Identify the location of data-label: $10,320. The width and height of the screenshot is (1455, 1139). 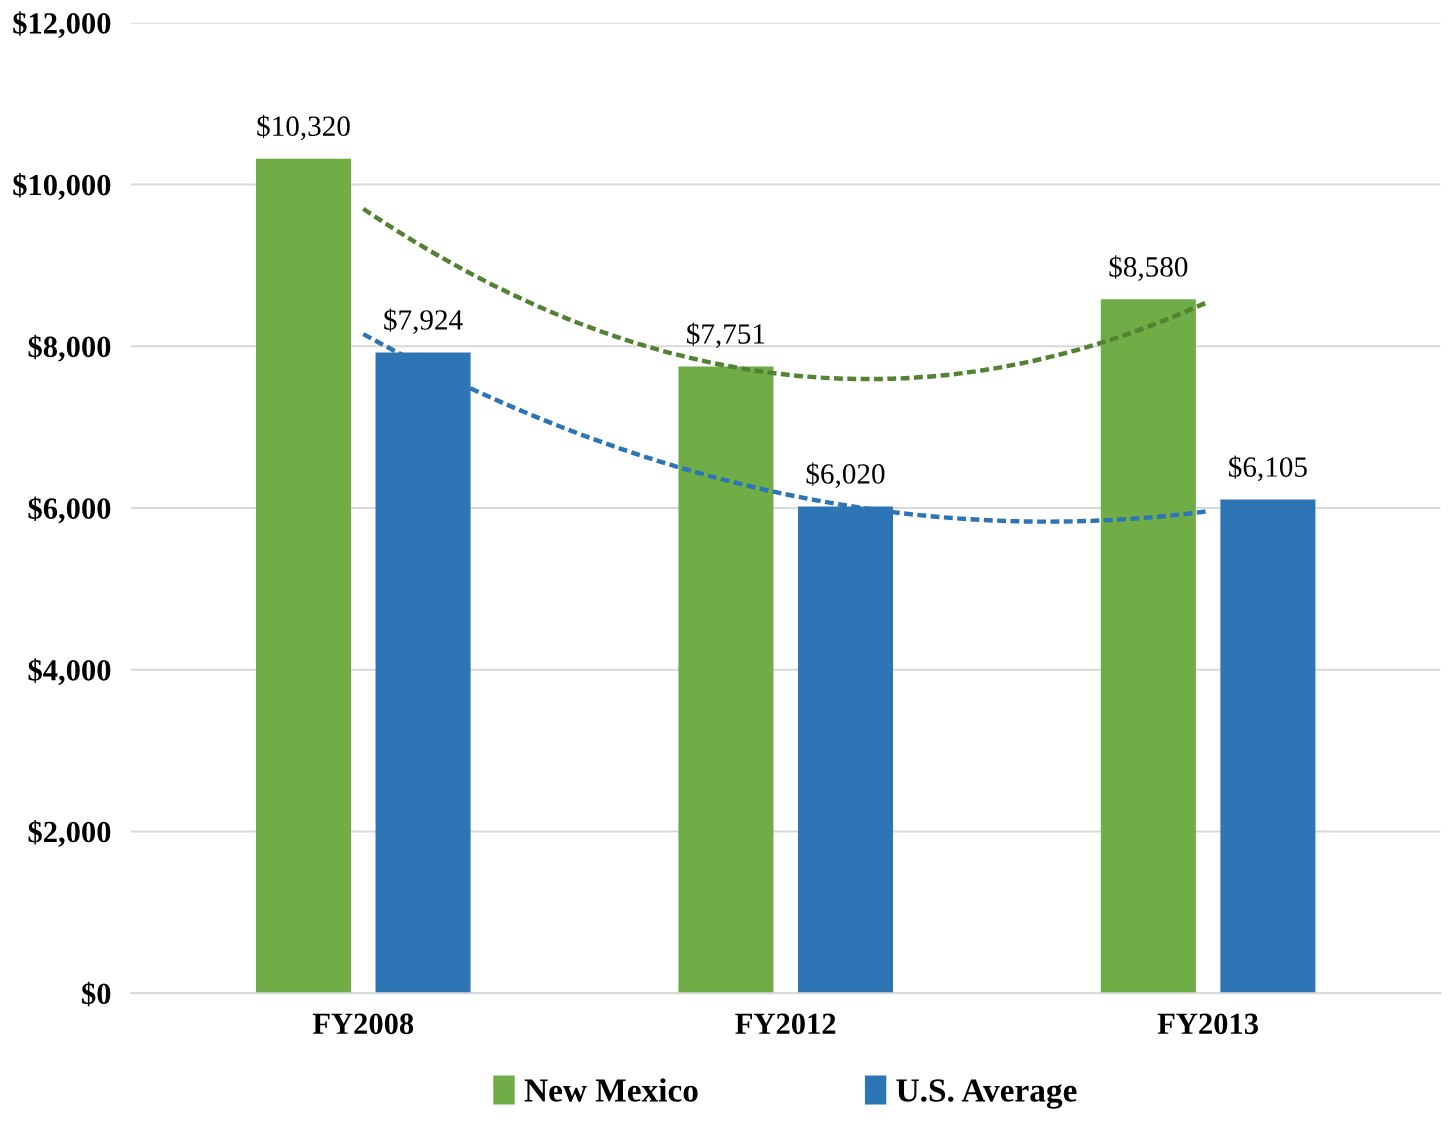
(303, 127).